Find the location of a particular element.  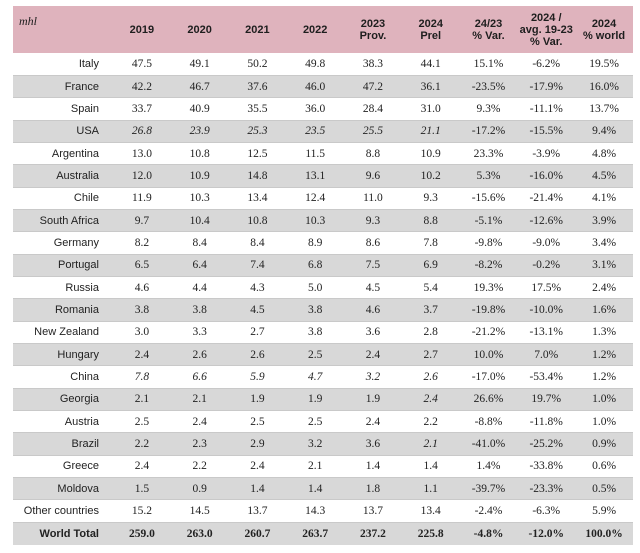

table-cell: -0.2% is located at coordinates (546, 265).